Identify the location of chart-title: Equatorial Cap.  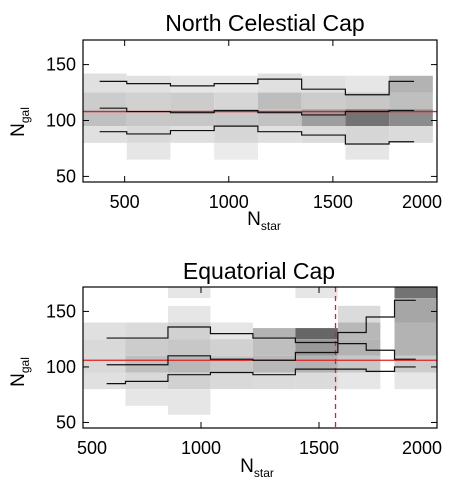
(259, 271).